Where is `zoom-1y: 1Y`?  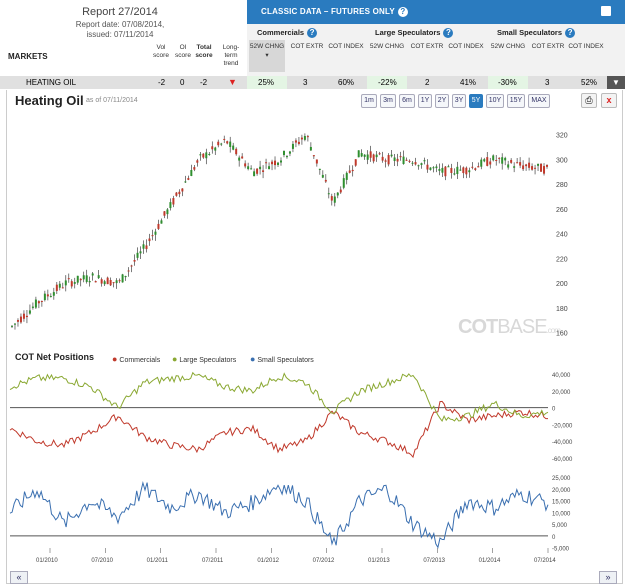 zoom-1y: 1Y is located at coordinates (425, 101).